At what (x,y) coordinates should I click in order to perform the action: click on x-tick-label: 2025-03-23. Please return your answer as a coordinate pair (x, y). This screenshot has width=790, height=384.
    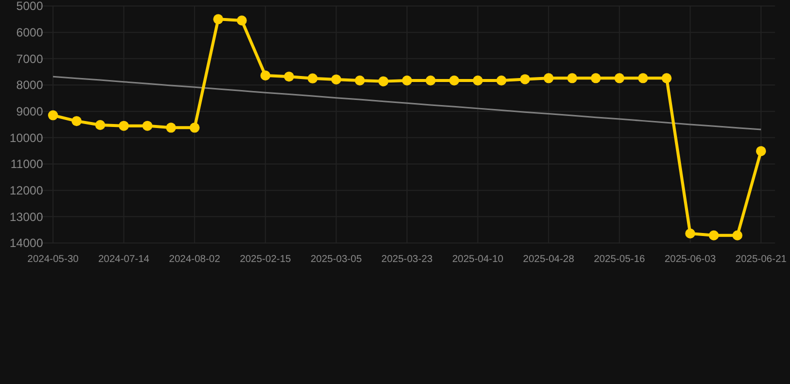
    Looking at the image, I should click on (407, 259).